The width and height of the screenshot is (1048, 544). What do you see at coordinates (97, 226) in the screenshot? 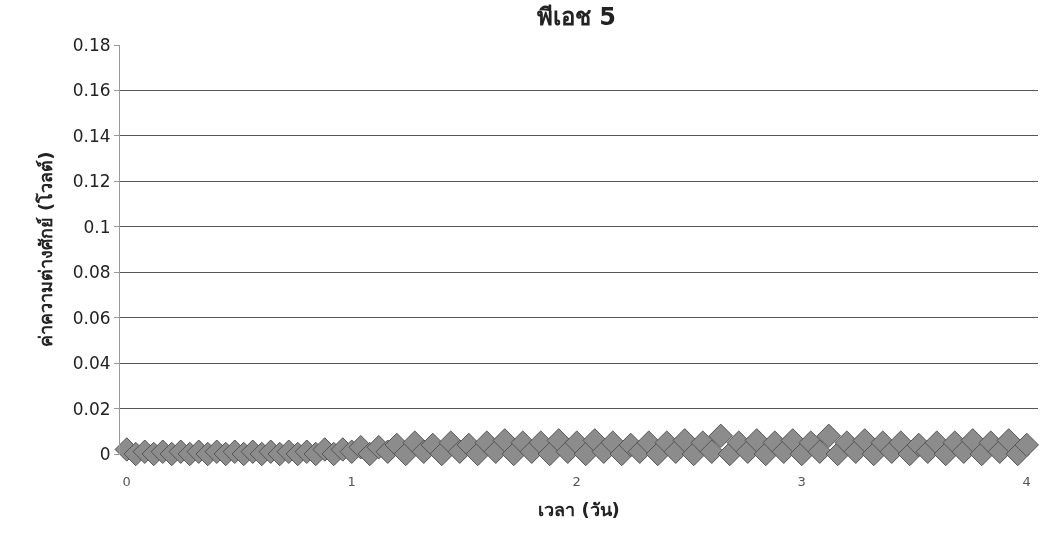
I see `y-tick-label: 0.1` at bounding box center [97, 226].